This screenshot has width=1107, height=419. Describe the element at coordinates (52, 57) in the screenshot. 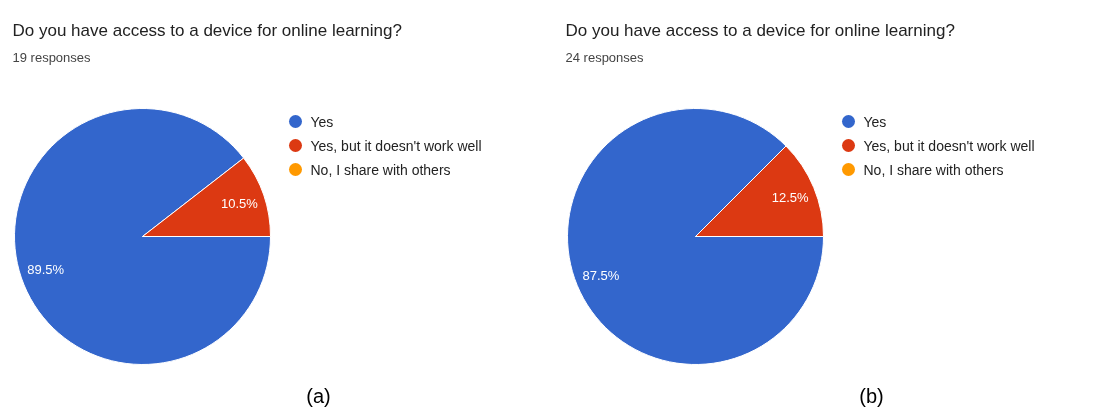

I see `chart-subtitle: 19 responses` at that location.